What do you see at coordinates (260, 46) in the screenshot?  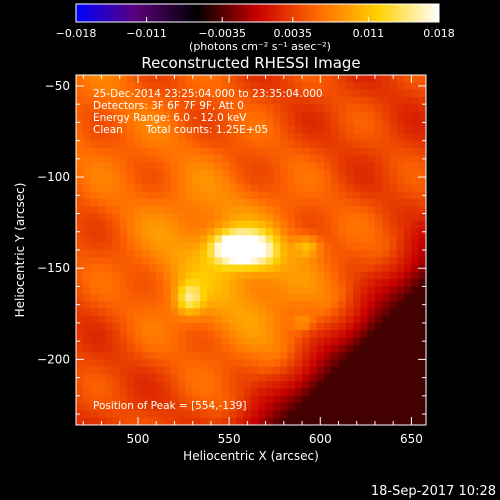 I see `colorbar-units-label: (photons cm⁻² s⁻¹ asec⁻²)` at bounding box center [260, 46].